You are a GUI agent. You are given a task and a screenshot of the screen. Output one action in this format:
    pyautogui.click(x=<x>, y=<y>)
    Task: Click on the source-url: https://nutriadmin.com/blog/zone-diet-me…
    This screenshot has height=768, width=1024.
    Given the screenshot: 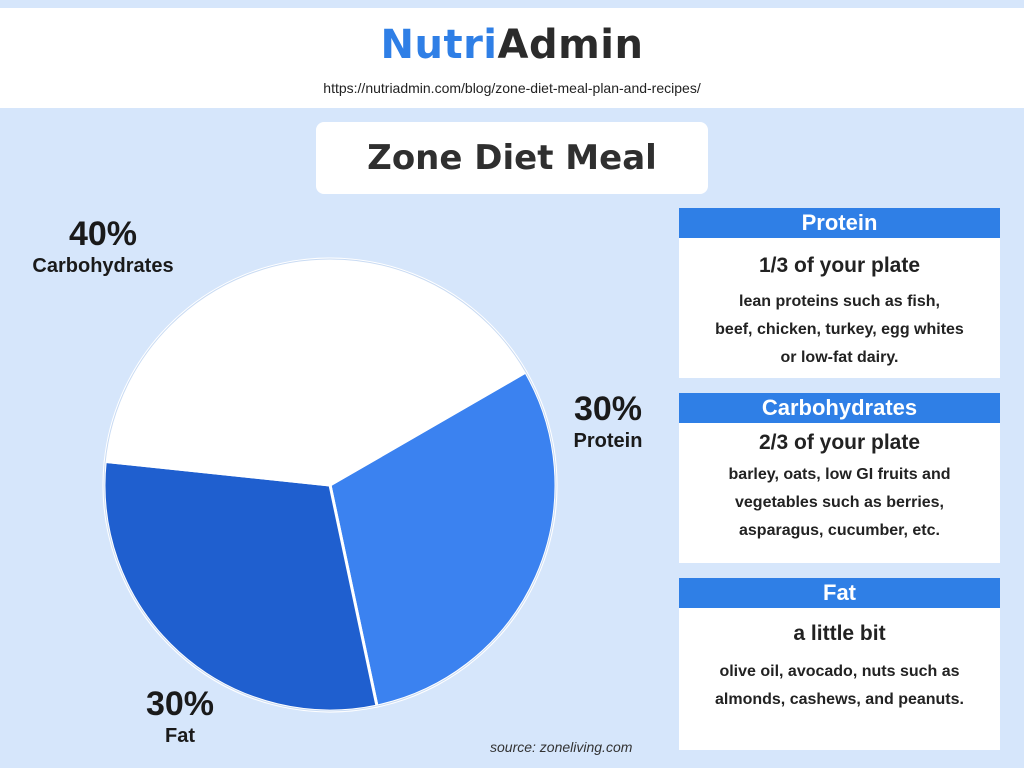 What is the action you would take?
    pyautogui.click(x=512, y=88)
    